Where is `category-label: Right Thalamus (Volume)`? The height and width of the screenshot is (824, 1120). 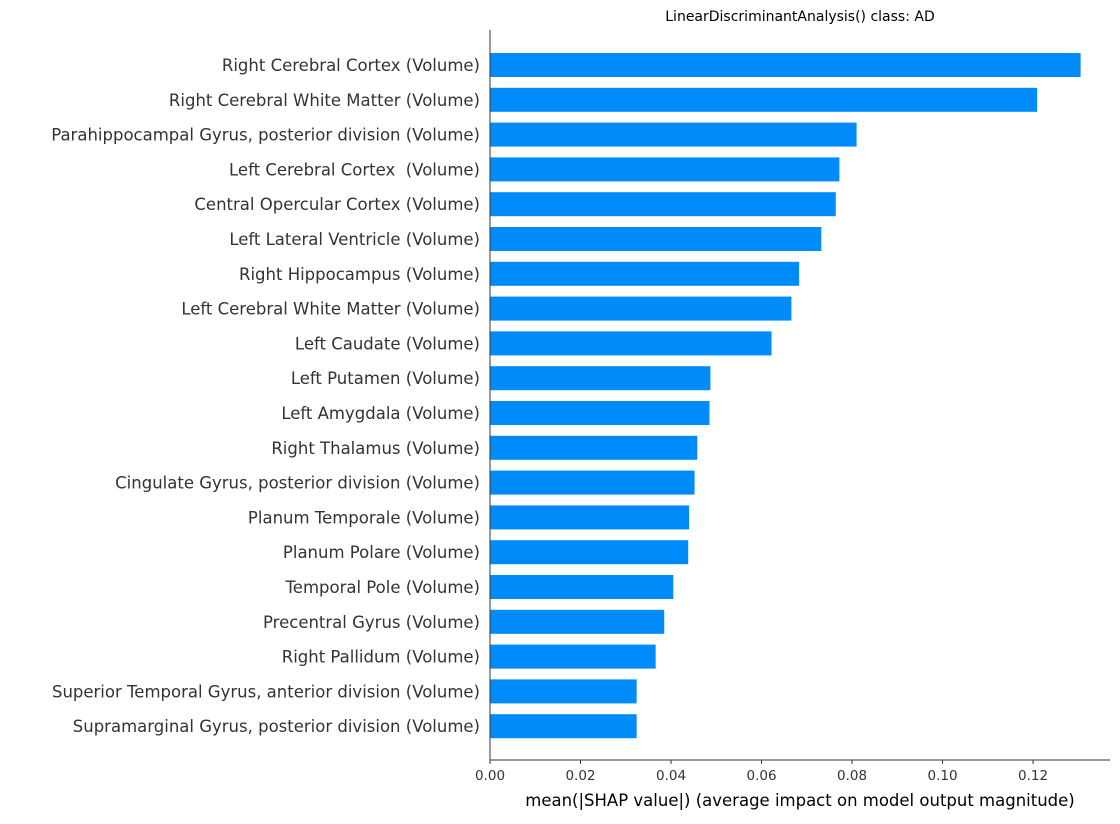
category-label: Right Thalamus (Volume) is located at coordinates (375, 448).